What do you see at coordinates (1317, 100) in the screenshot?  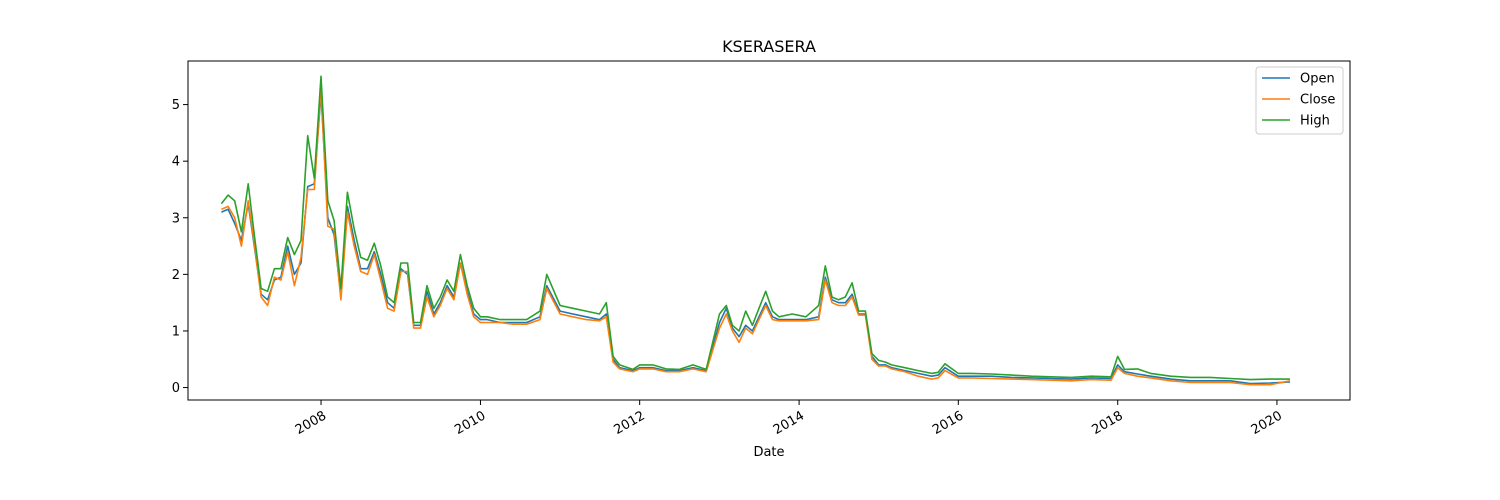 I see `legend-label-close: Close` at bounding box center [1317, 100].